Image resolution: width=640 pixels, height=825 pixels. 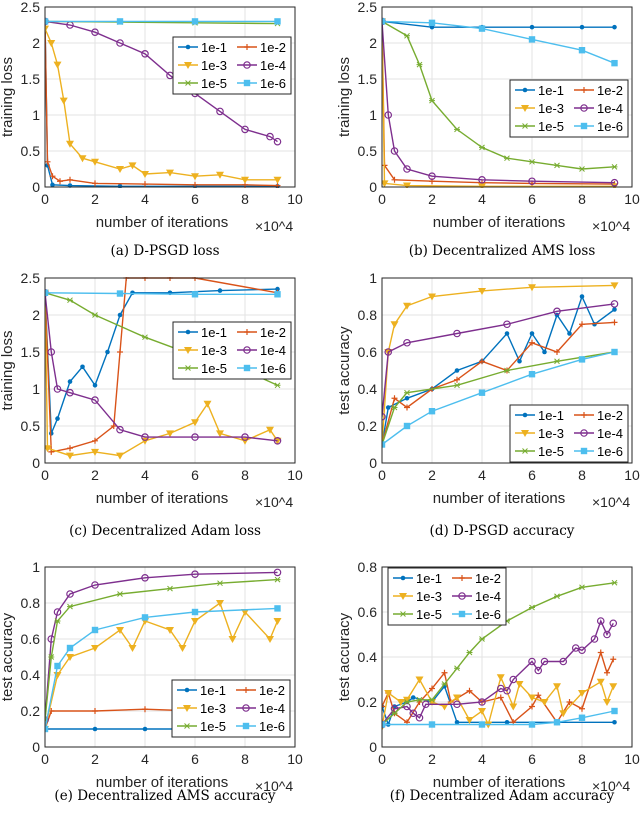 I want to click on x-axis-label: number of iterations, so click(x=499, y=498).